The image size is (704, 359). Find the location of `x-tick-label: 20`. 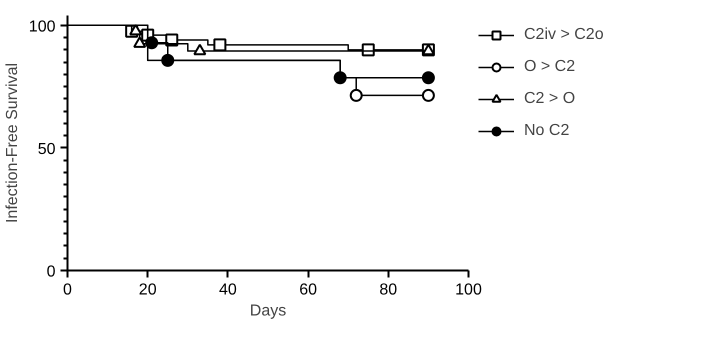

x-tick-label: 20 is located at coordinates (147, 290).